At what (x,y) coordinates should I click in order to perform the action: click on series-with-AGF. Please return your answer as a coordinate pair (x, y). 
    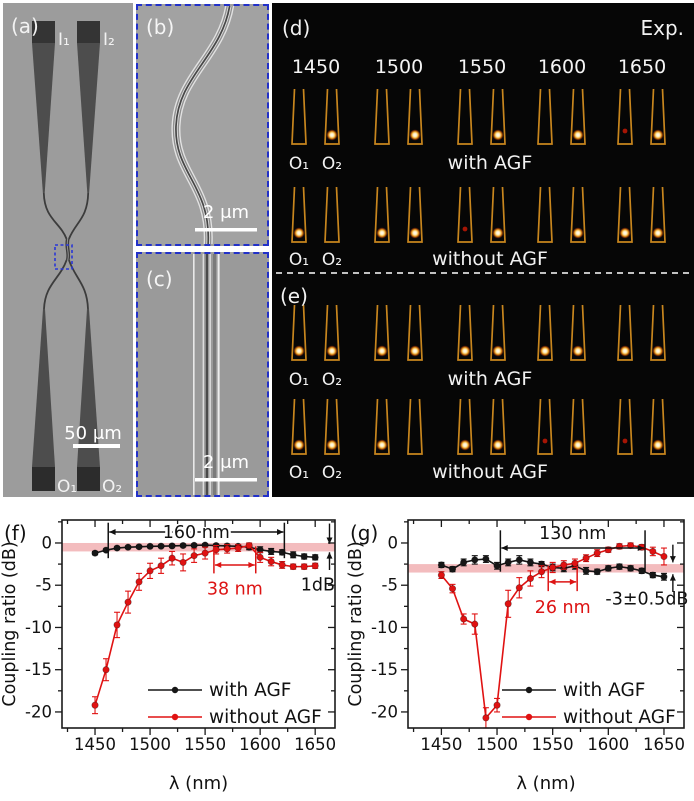
    Looking at the image, I should click on (552, 568).